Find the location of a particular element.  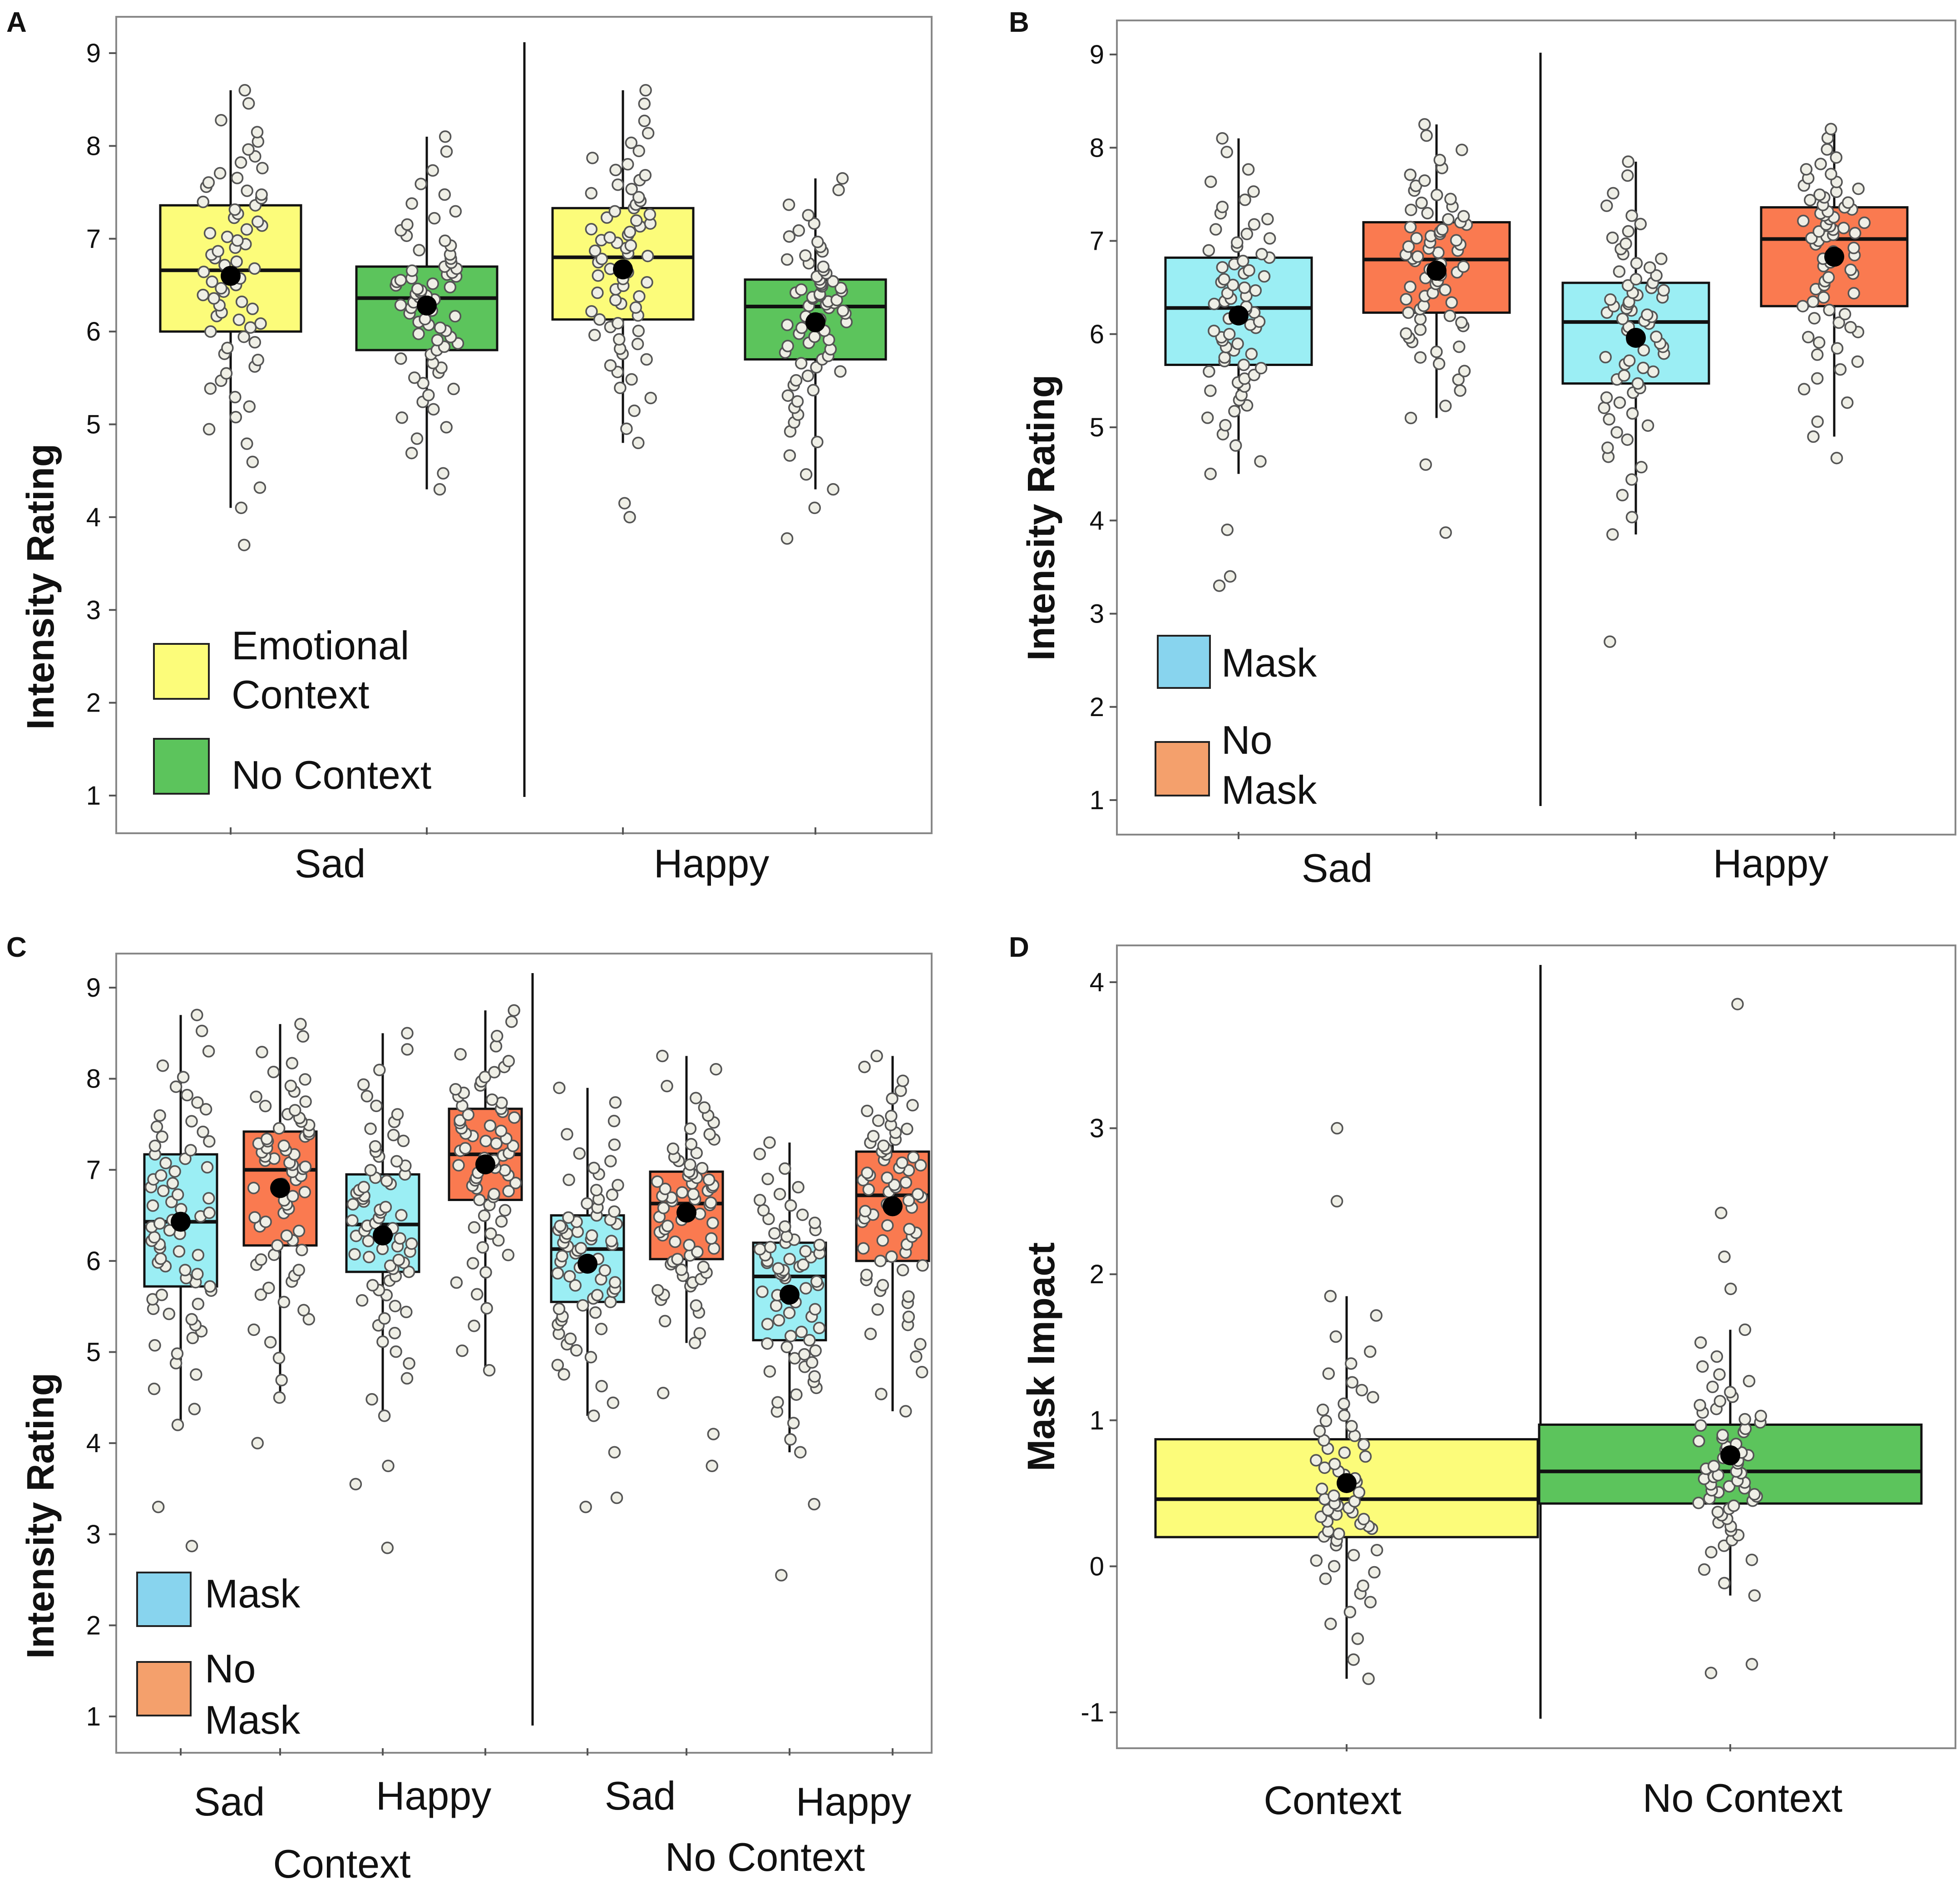

box-sad-mask is located at coordinates (1238, 362).